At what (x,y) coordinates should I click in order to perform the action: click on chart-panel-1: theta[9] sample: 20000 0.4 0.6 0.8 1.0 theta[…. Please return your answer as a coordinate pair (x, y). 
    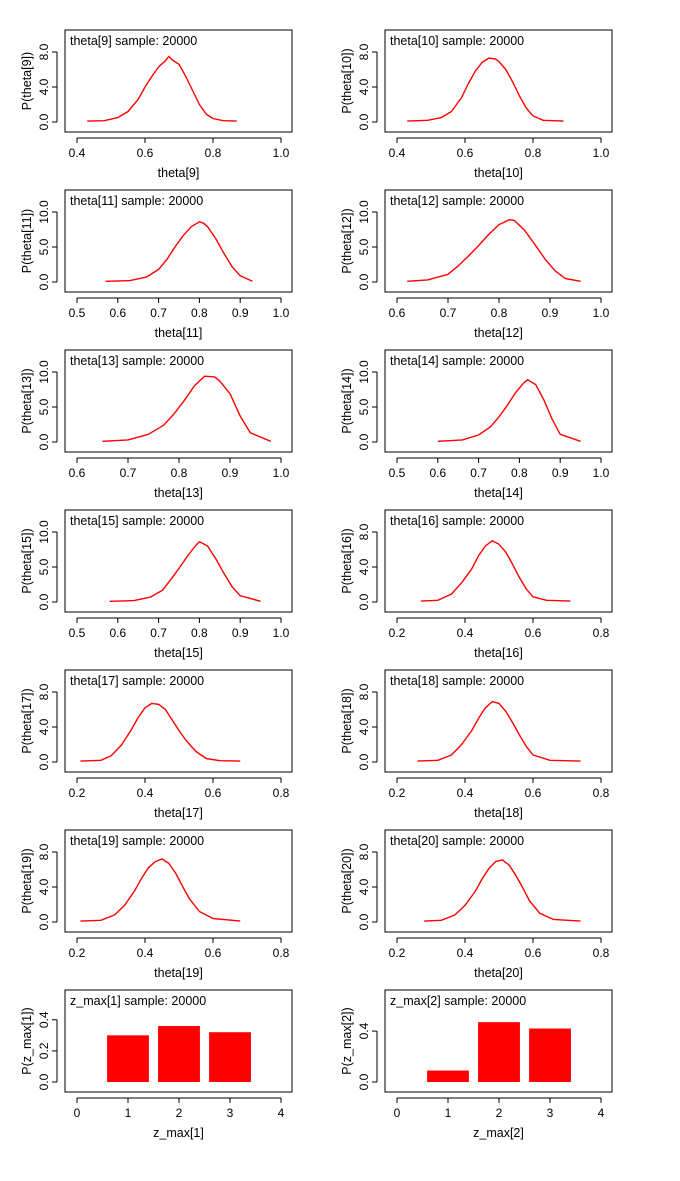
    Looking at the image, I should click on (156, 104).